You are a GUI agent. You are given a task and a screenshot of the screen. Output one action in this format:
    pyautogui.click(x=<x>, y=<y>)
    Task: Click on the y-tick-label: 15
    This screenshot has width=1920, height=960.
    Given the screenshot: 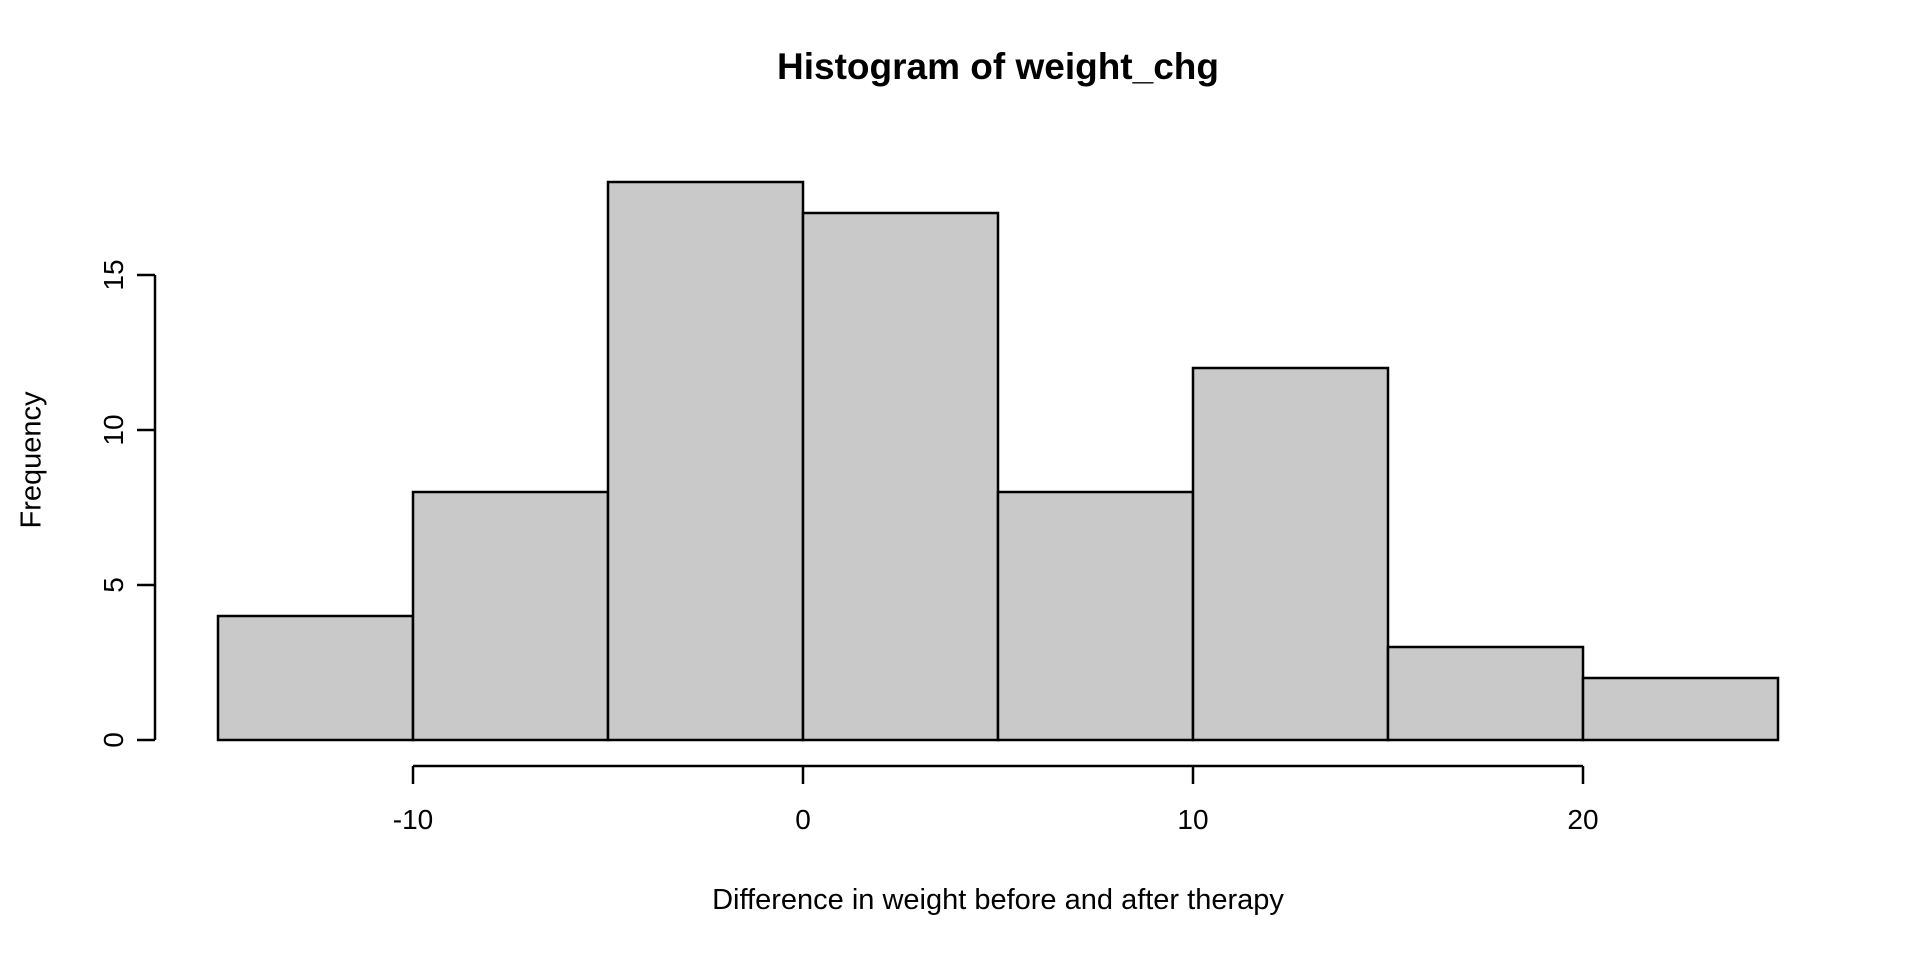 What is the action you would take?
    pyautogui.click(x=113, y=275)
    